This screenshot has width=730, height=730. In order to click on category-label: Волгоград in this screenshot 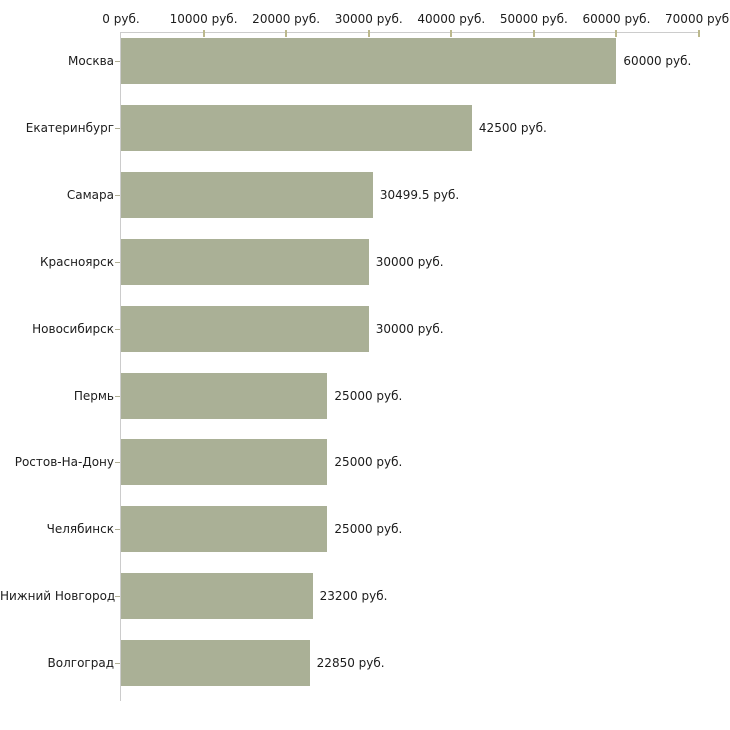, I will do `click(80, 663)`.